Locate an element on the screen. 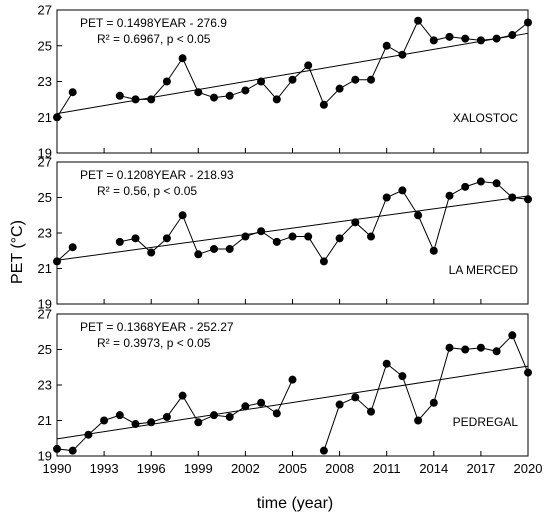 Image resolution: width=550 pixels, height=522 pixels. series-line is located at coordinates (65, 104).